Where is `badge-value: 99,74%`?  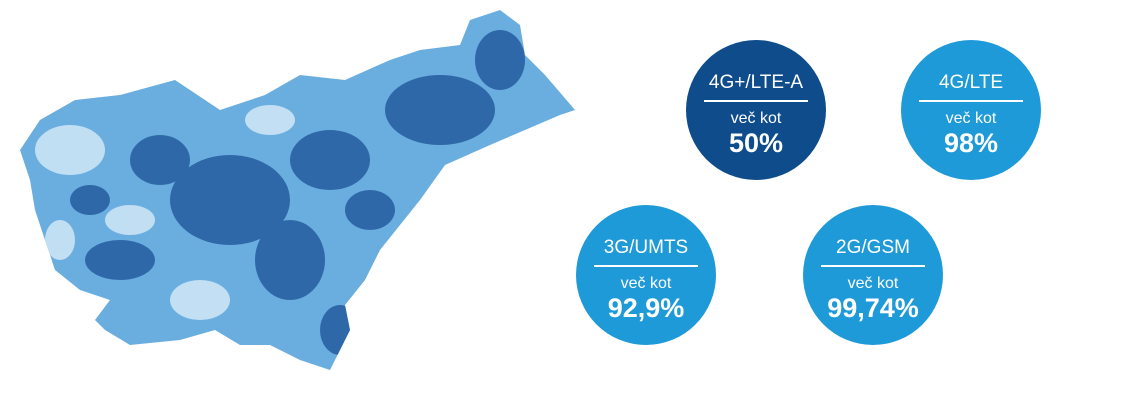 badge-value: 99,74% is located at coordinates (873, 308).